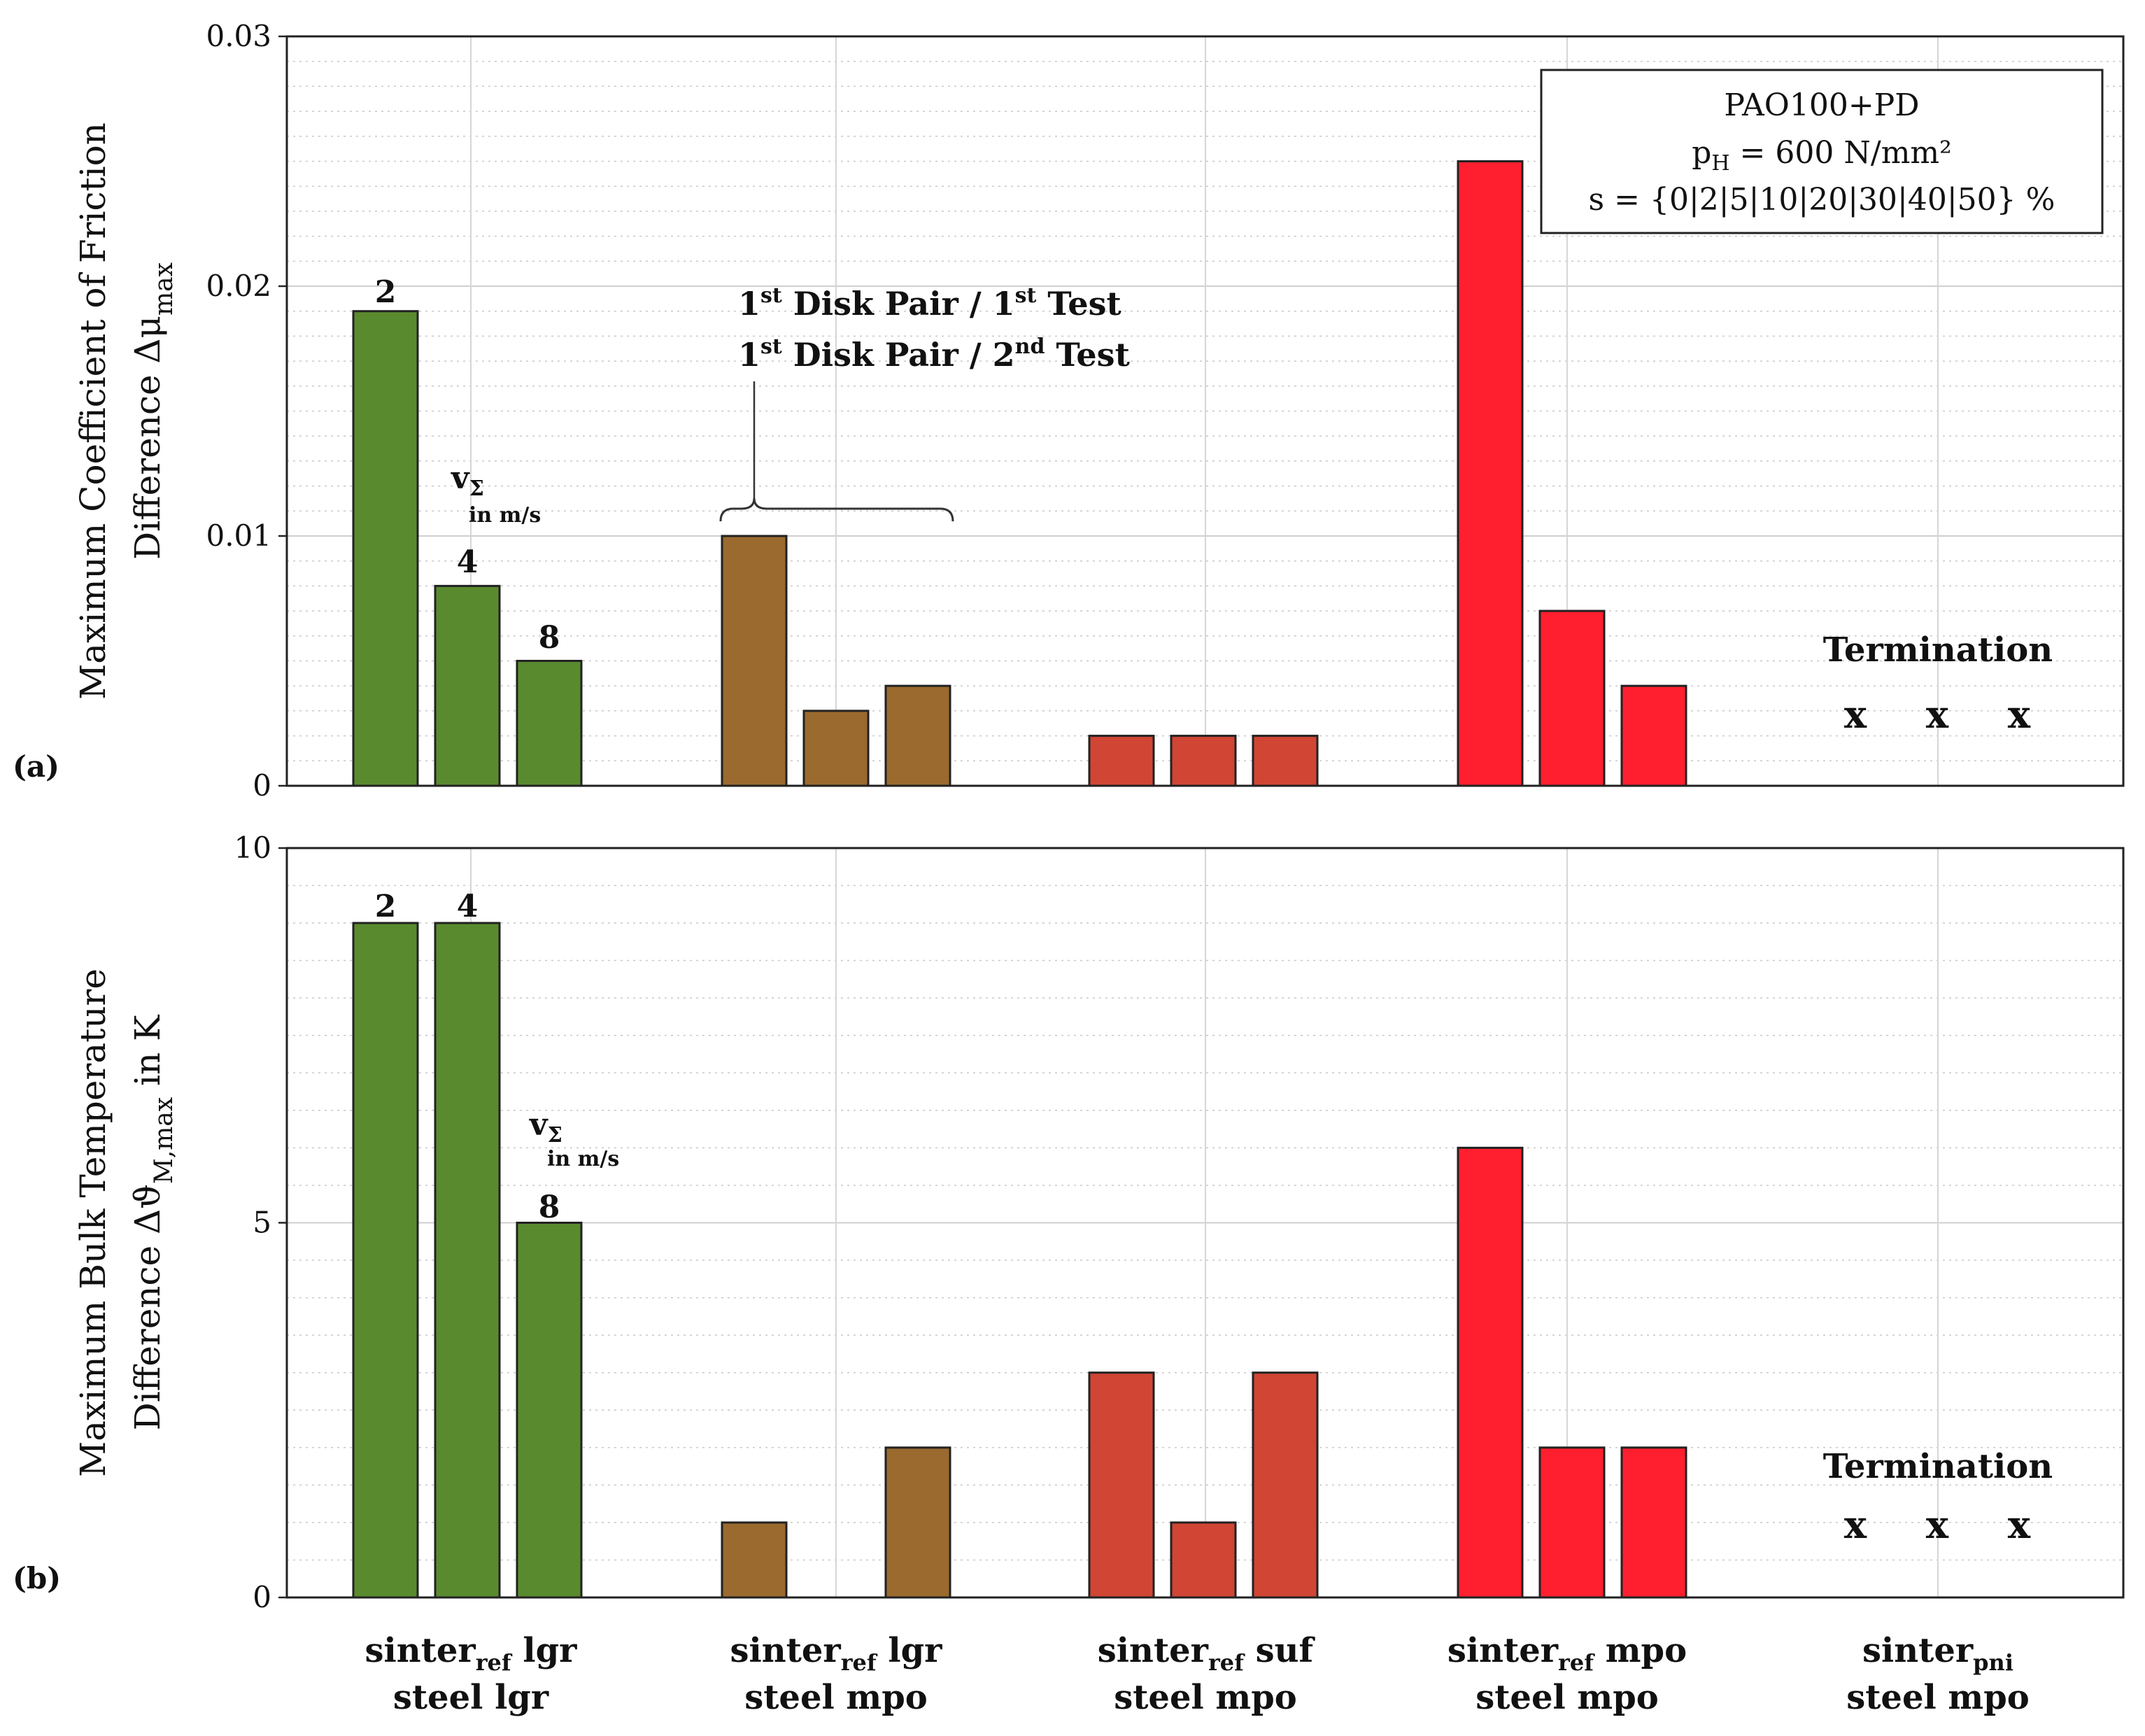 Image resolution: width=2145 pixels, height=1736 pixels. Describe the element at coordinates (262, 1223) in the screenshot. I see `y-tick-label: 5` at that location.